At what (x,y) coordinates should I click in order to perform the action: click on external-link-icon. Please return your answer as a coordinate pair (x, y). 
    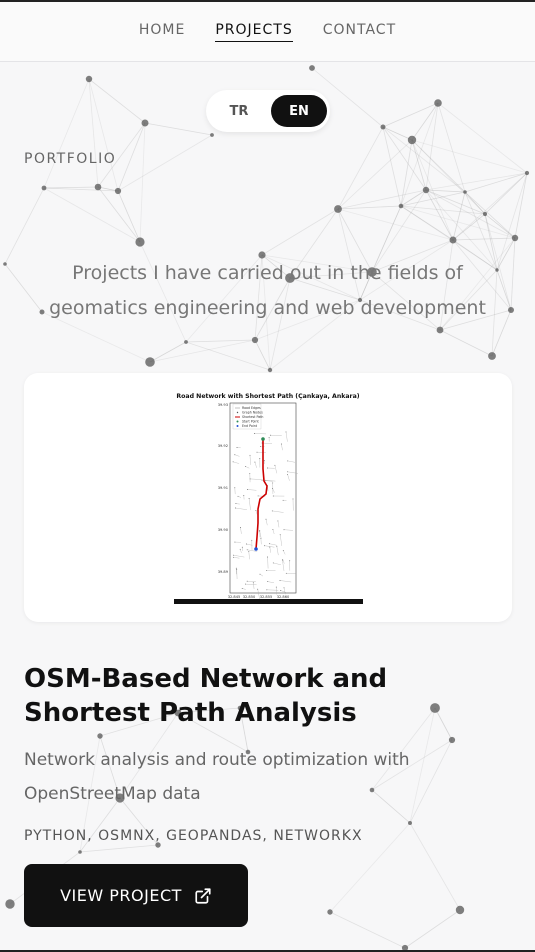
    Looking at the image, I should click on (203, 895).